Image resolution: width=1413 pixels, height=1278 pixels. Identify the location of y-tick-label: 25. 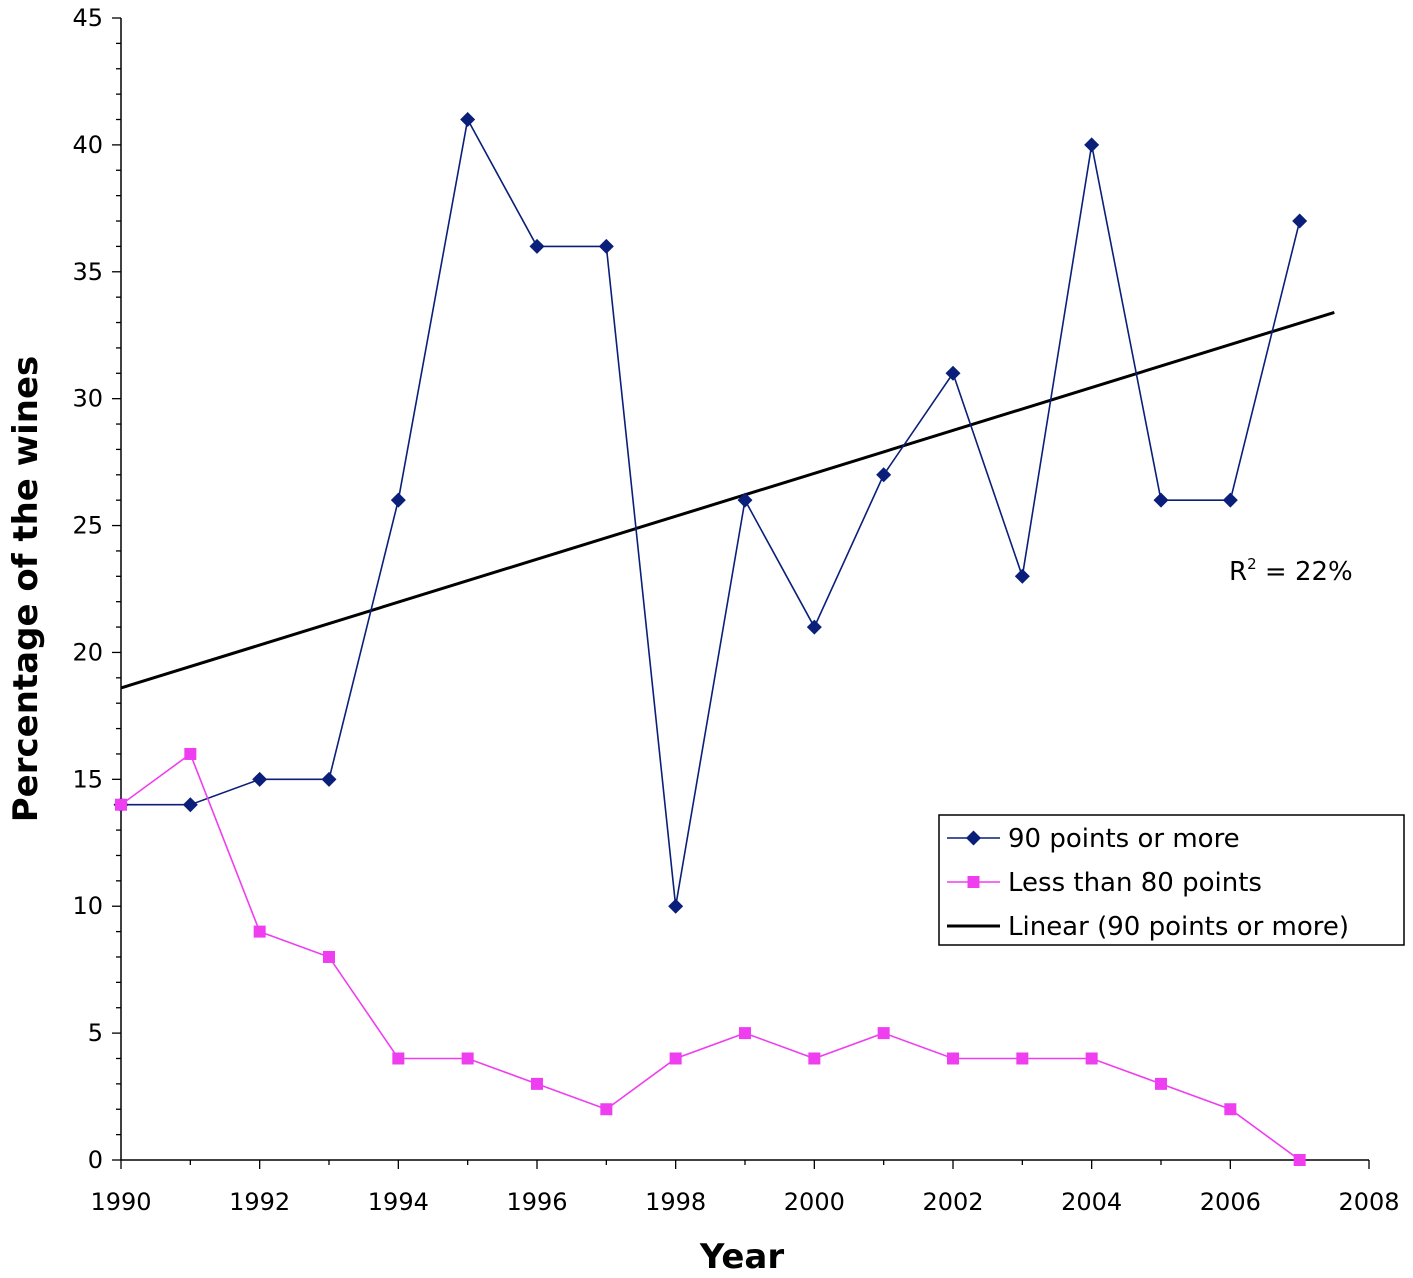
(87, 526).